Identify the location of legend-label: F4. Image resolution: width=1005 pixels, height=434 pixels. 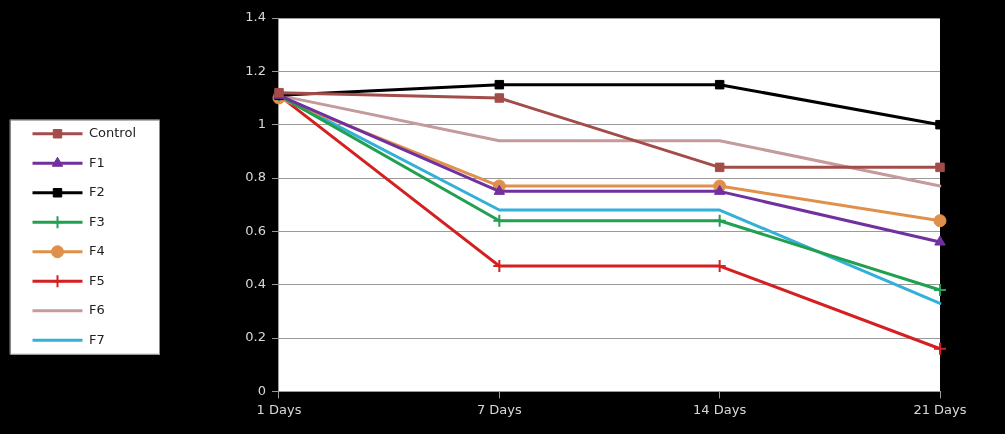
(97, 251).